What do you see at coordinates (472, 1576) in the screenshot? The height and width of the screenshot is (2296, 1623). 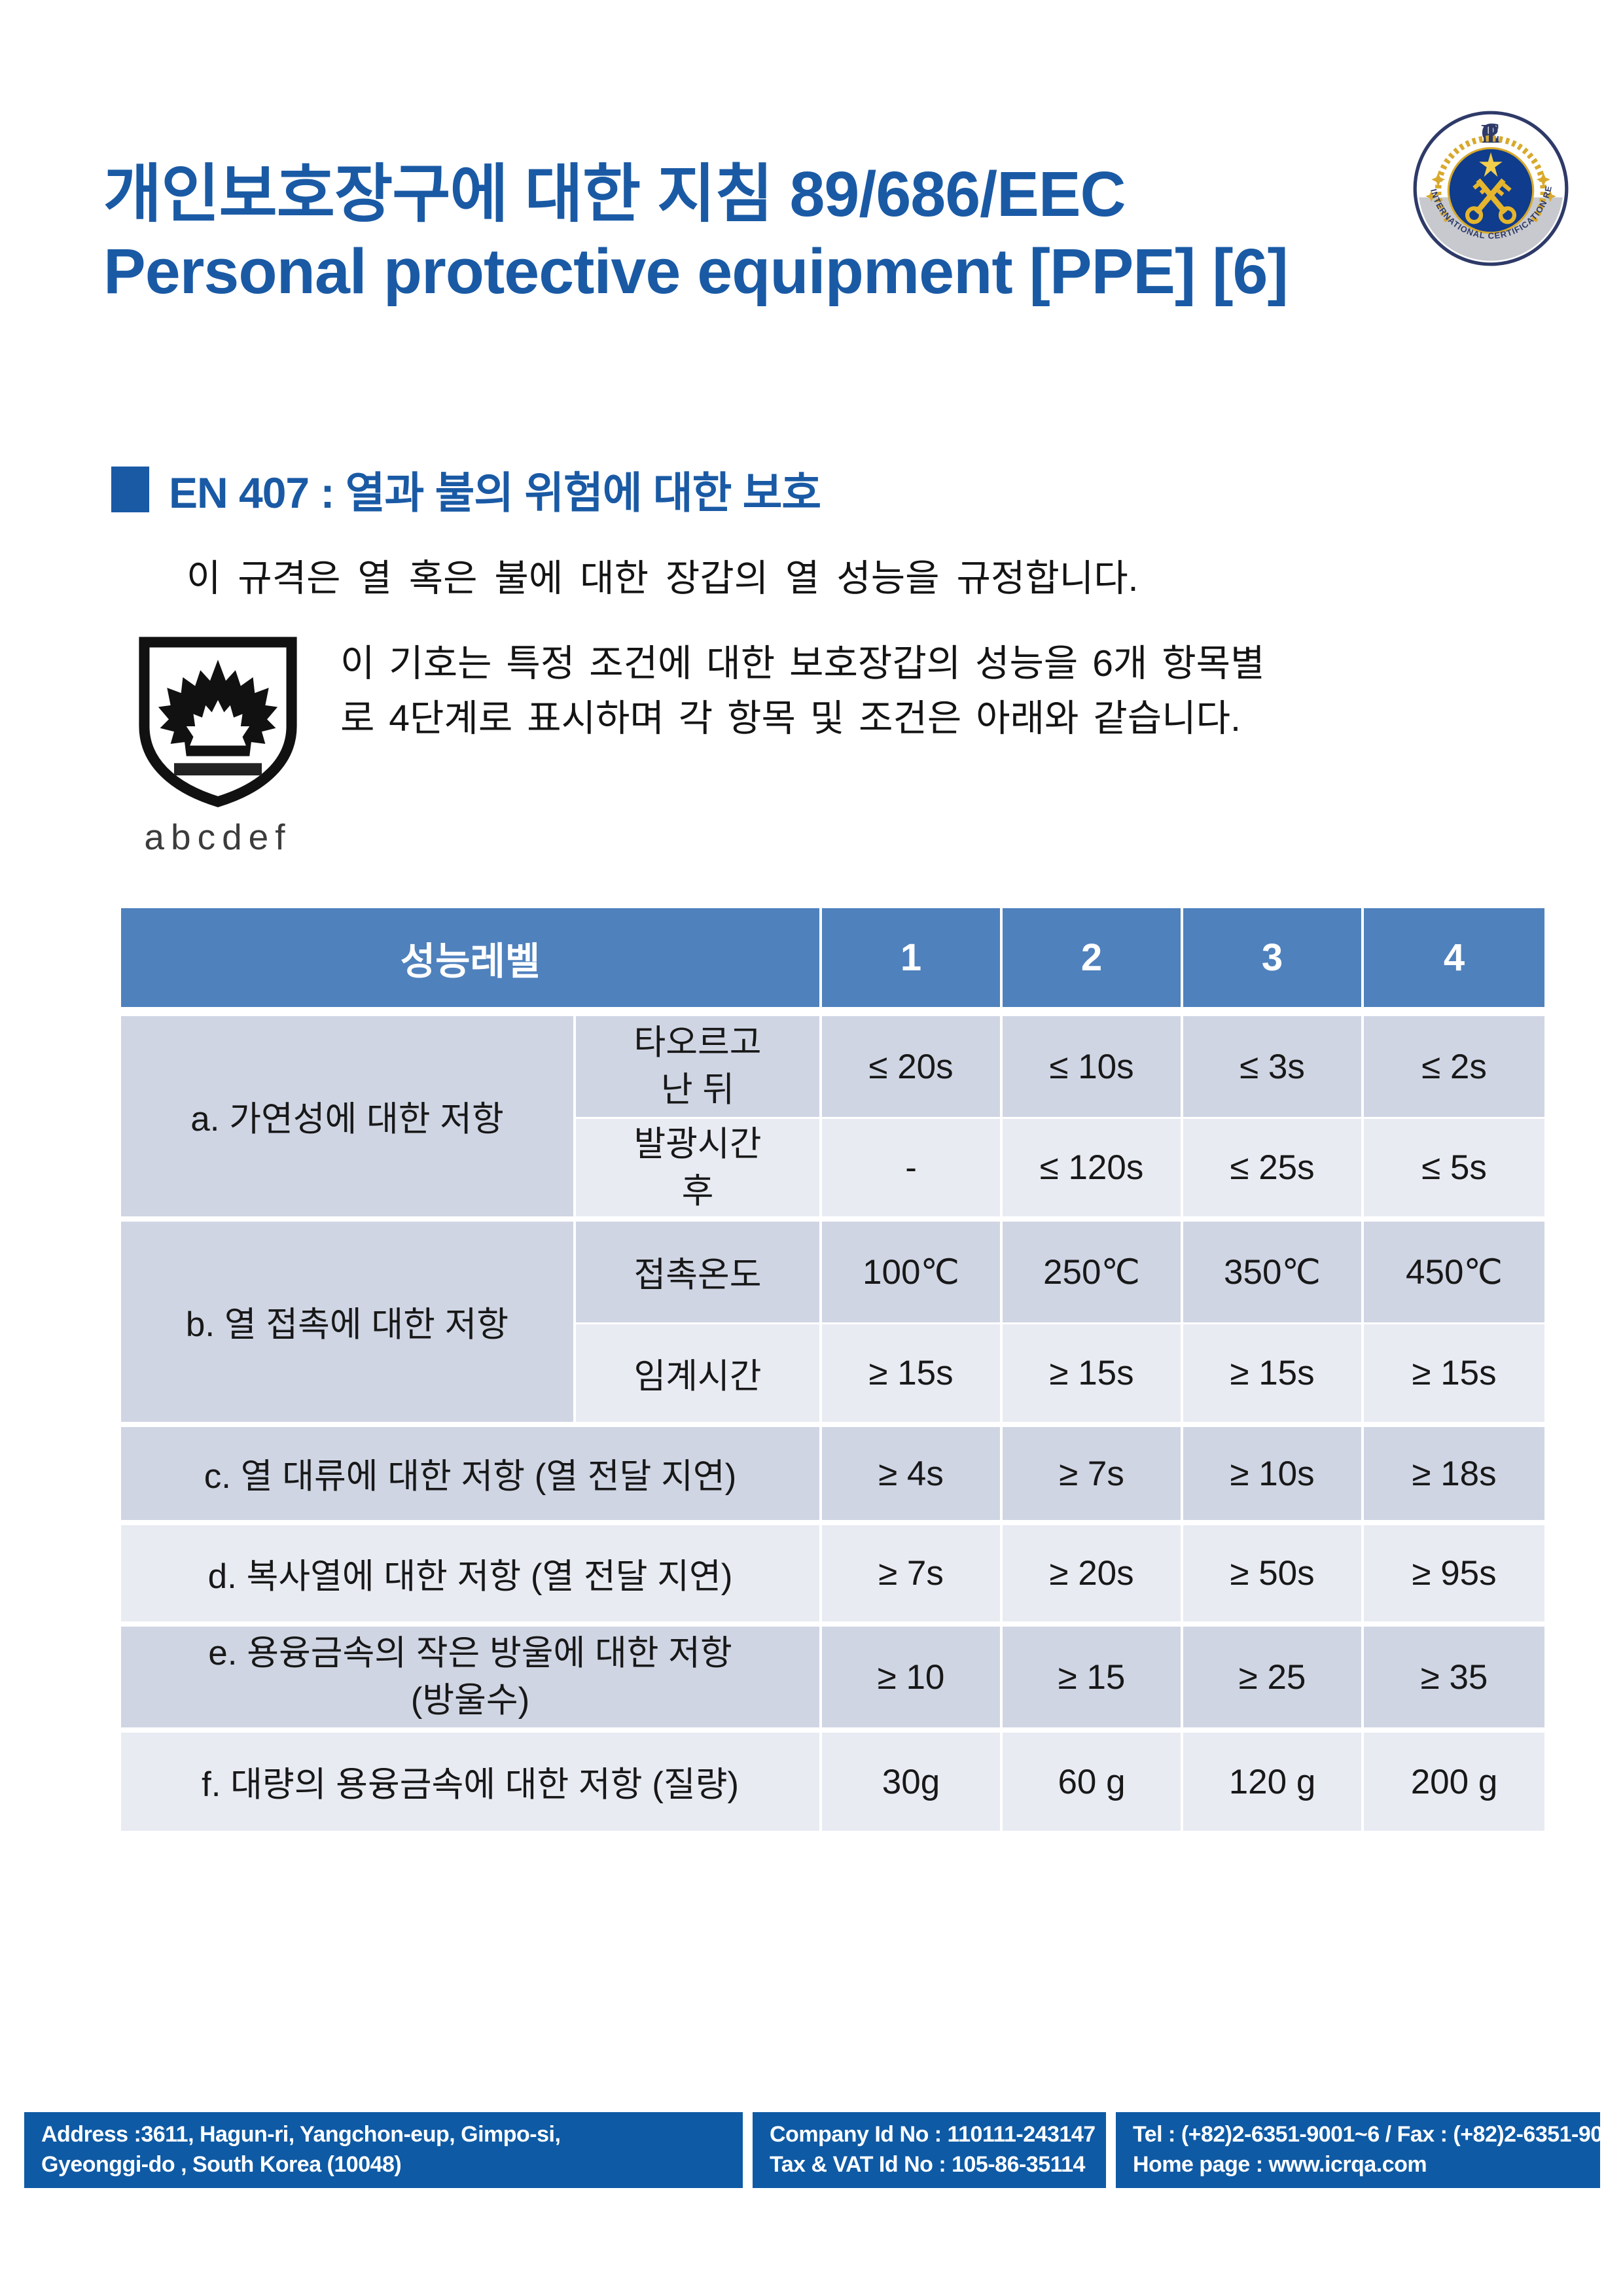 I see `row-label-d: d. 복사열에 대한 저항 (열 전달 지연)` at bounding box center [472, 1576].